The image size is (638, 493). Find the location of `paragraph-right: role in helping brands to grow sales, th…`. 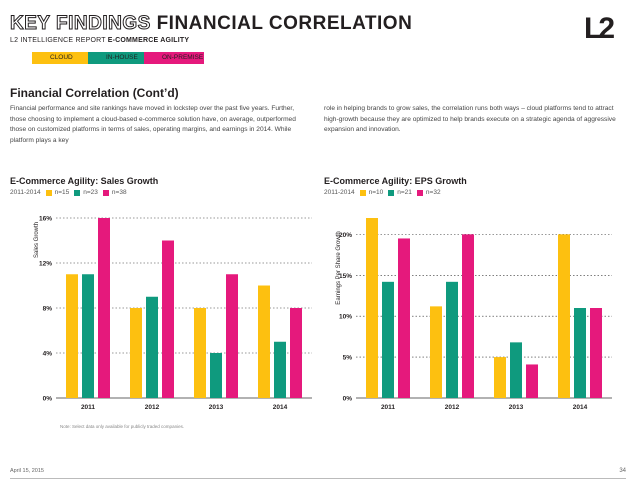

paragraph-right: role in helping brands to grow sales, th… is located at coordinates (470, 119).